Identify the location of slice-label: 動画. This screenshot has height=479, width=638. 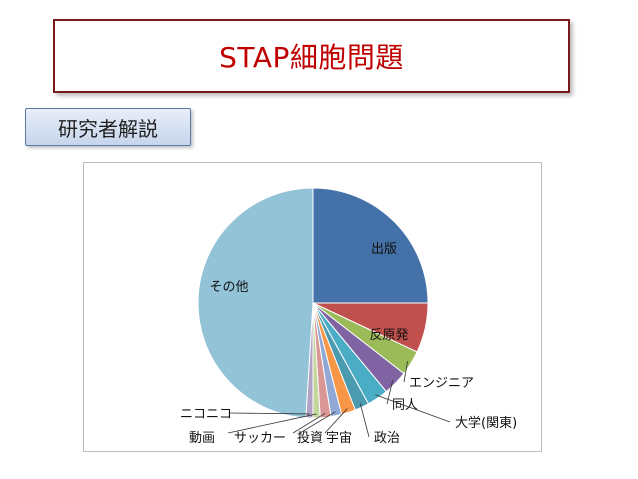
(202, 438).